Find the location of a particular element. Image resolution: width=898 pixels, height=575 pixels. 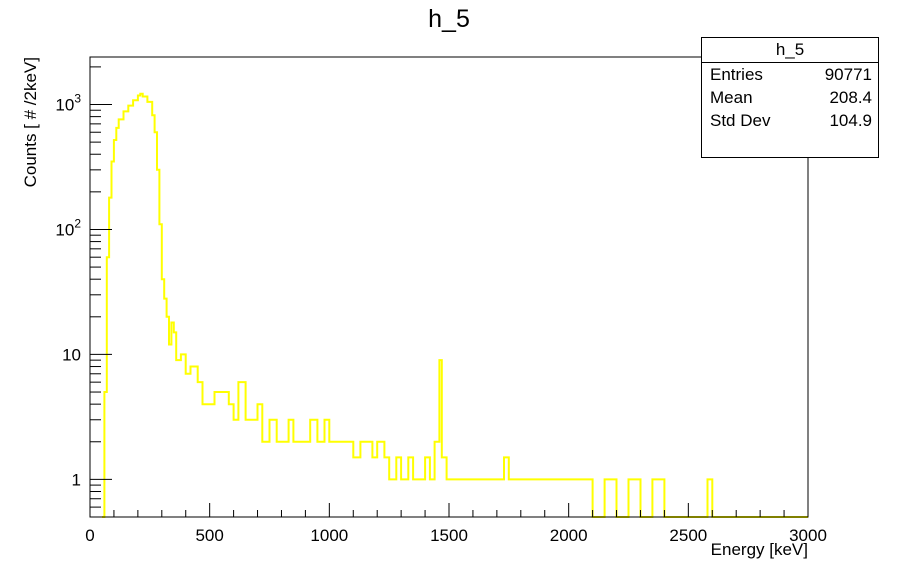

stats-mean-label: Mean is located at coordinates (731, 97).